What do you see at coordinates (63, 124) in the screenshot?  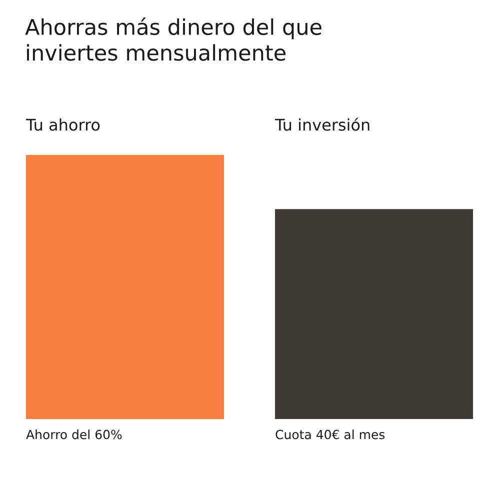 I see `x-tick-label: Tu ahorro` at bounding box center [63, 124].